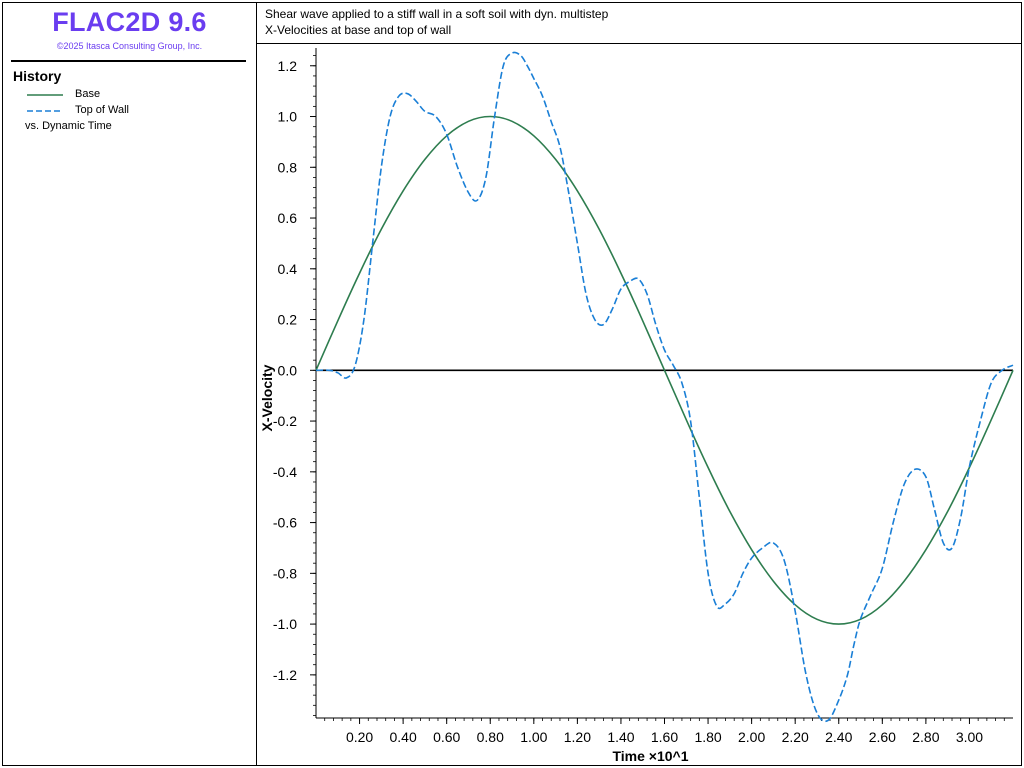 The image size is (1024, 768). What do you see at coordinates (45, 95) in the screenshot?
I see `legend-swatch-base` at bounding box center [45, 95].